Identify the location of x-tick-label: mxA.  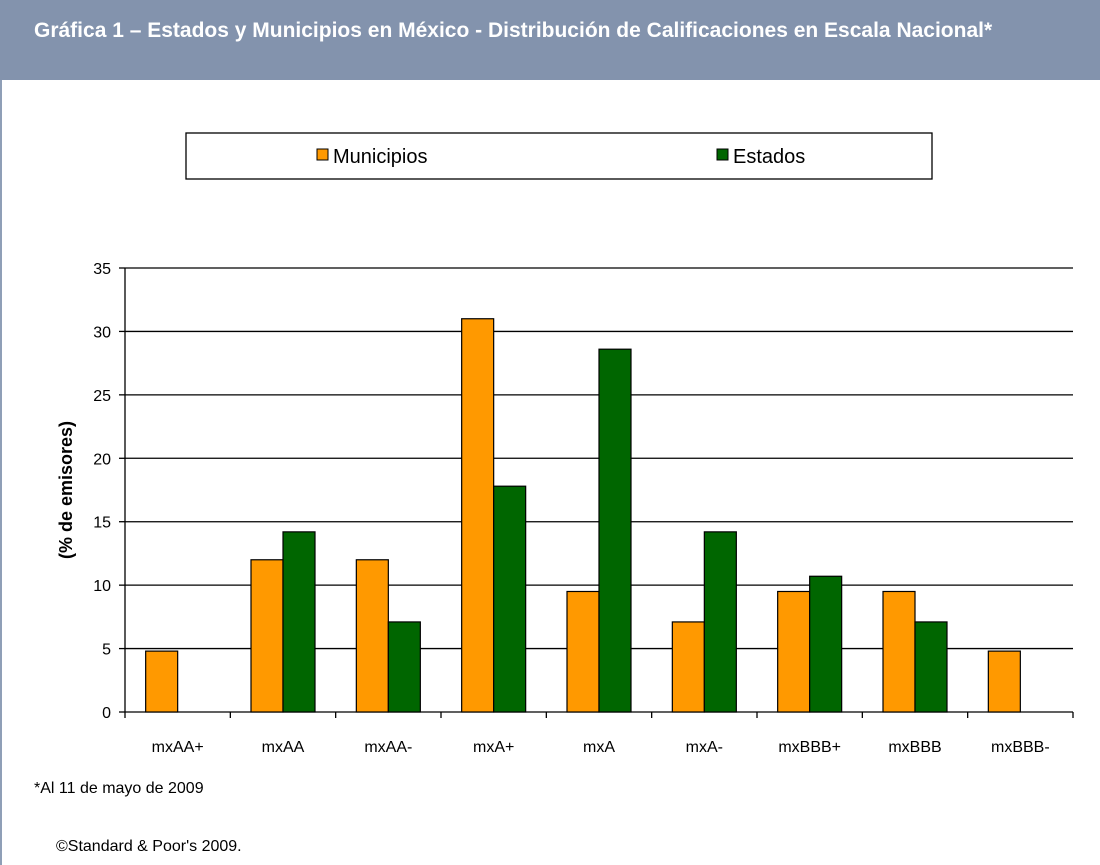
(599, 747).